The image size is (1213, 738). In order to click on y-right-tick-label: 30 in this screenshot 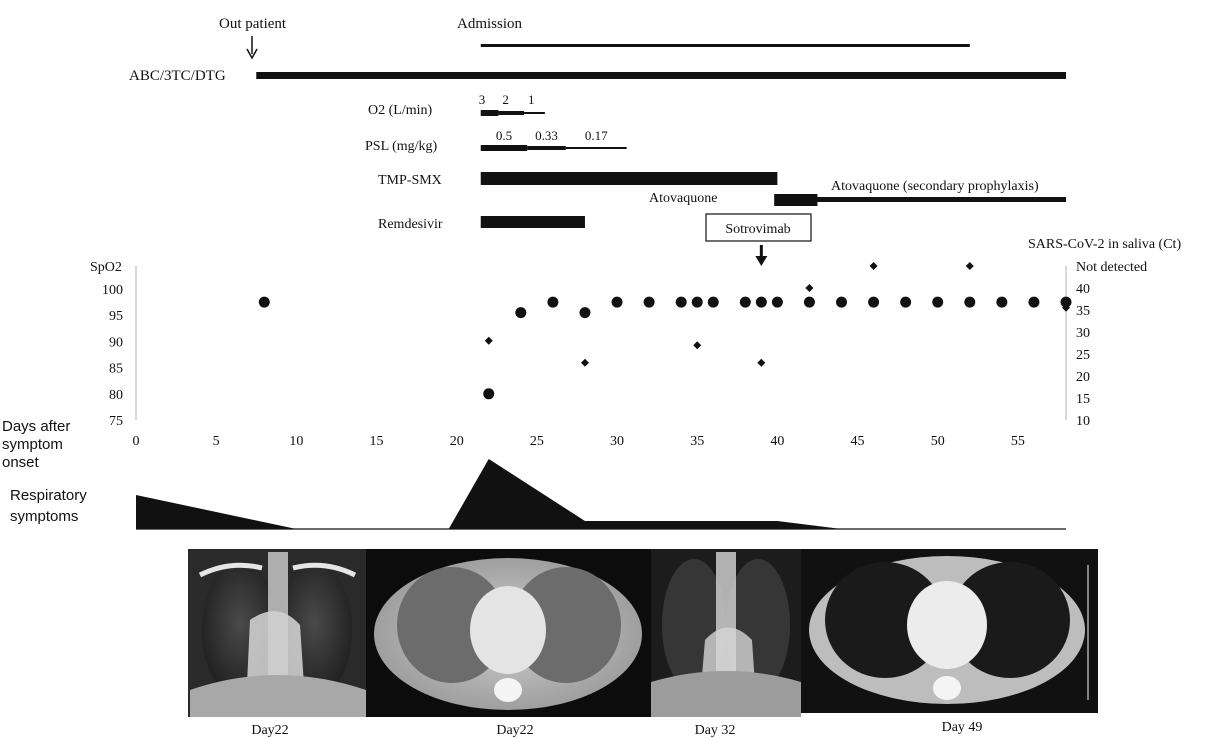, I will do `click(1083, 333)`.